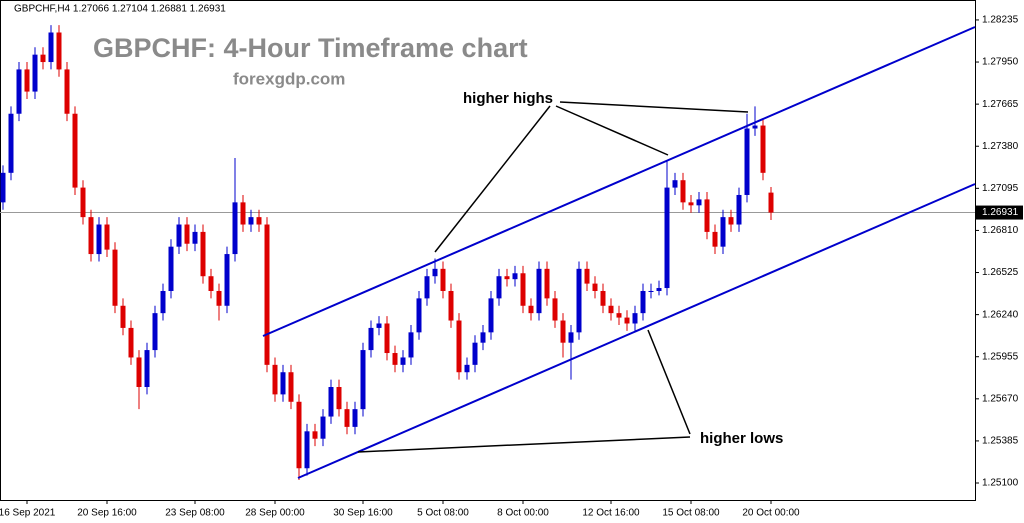 This screenshot has height=523, width=1024. I want to click on x-tick-label: 16 Sep 2021, so click(28, 513).